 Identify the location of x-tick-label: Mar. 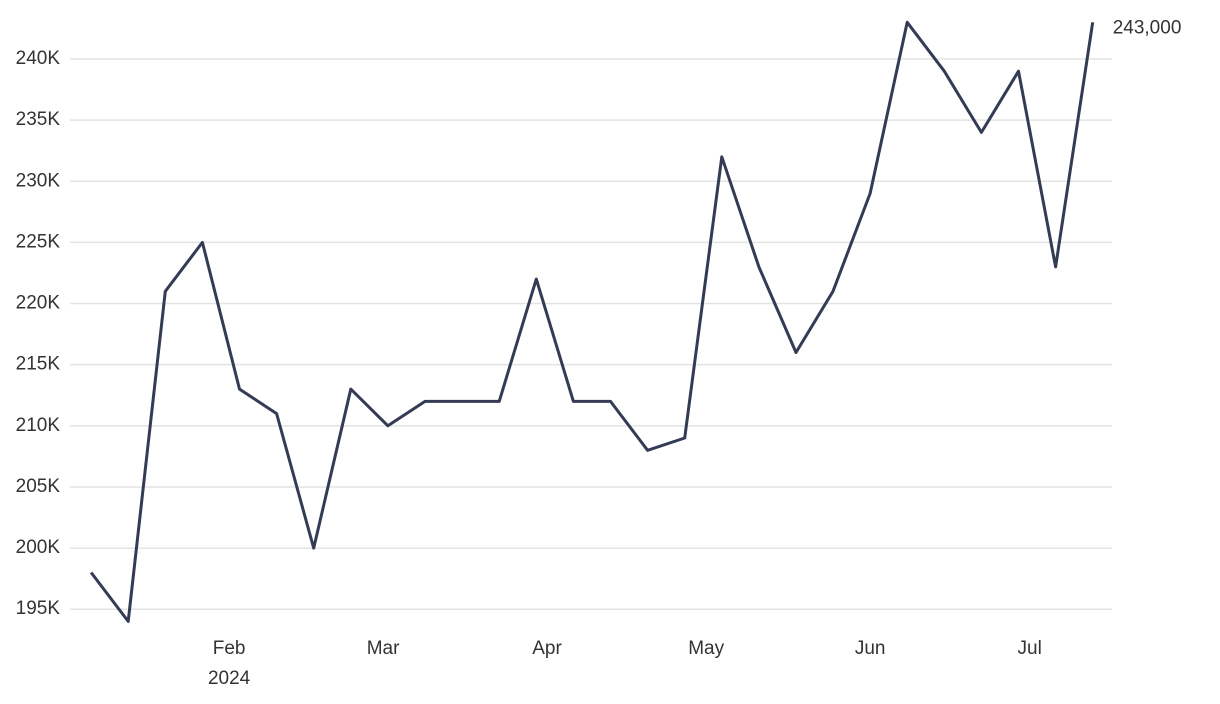
(383, 648).